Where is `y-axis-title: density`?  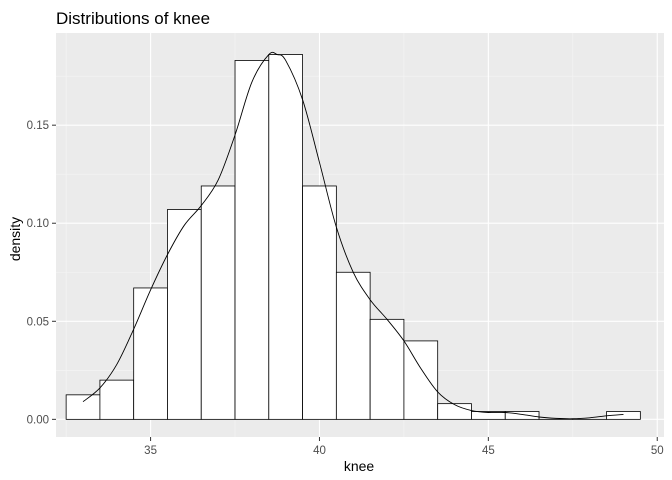 y-axis-title: density is located at coordinates (15, 239).